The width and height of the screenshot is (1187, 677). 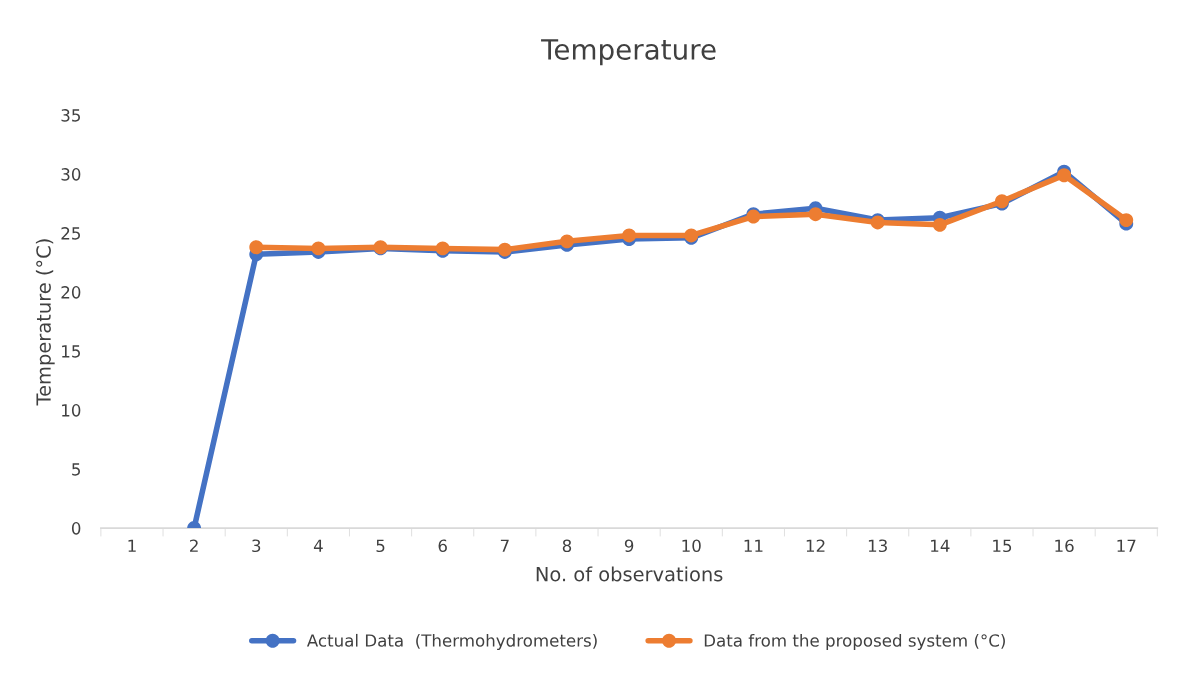 I want to click on x-tick-label: 8, so click(x=567, y=546).